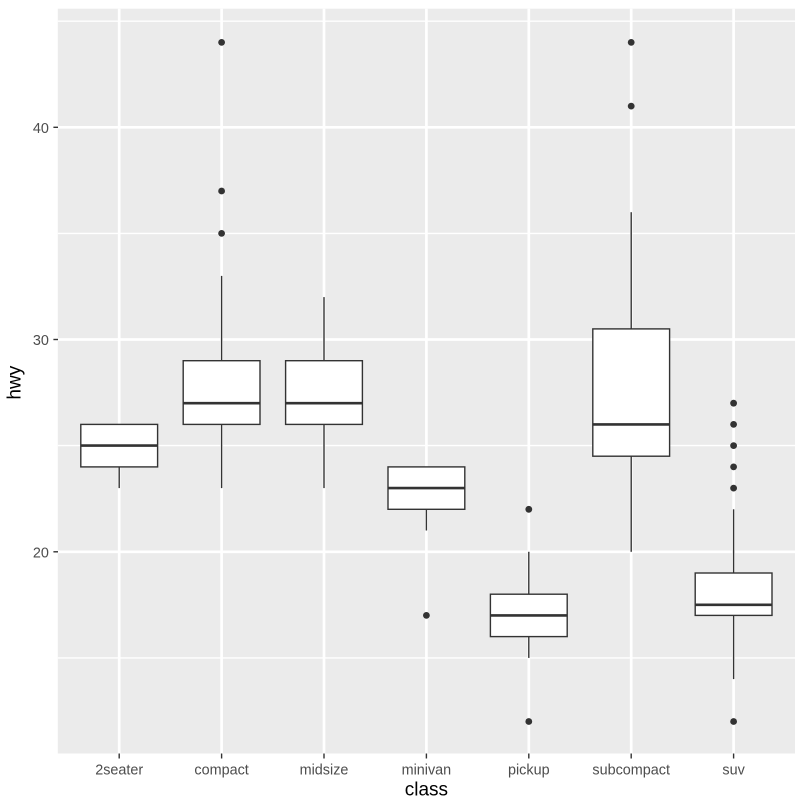 This screenshot has height=805, width=805. What do you see at coordinates (221, 770) in the screenshot?
I see `svg-text: compact` at bounding box center [221, 770].